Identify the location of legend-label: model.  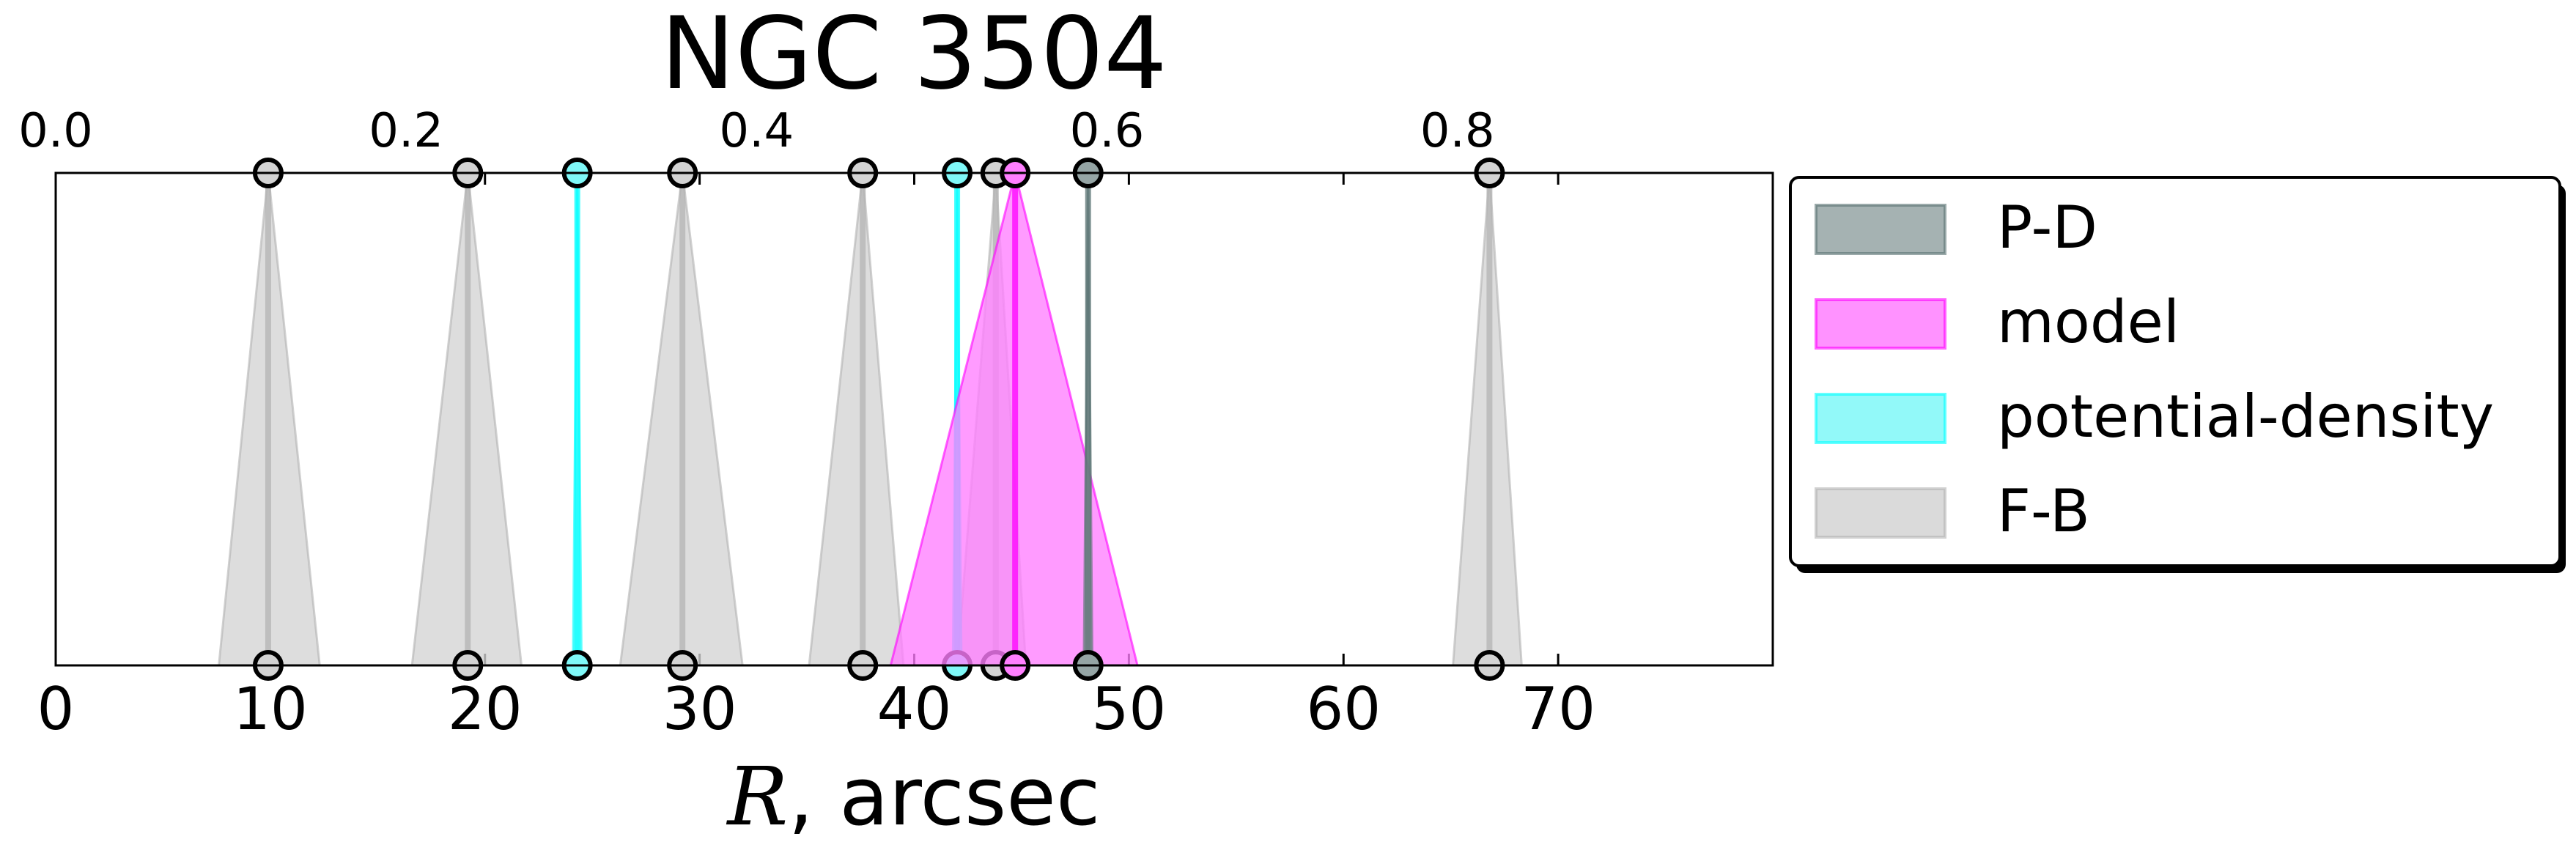
(2088, 322).